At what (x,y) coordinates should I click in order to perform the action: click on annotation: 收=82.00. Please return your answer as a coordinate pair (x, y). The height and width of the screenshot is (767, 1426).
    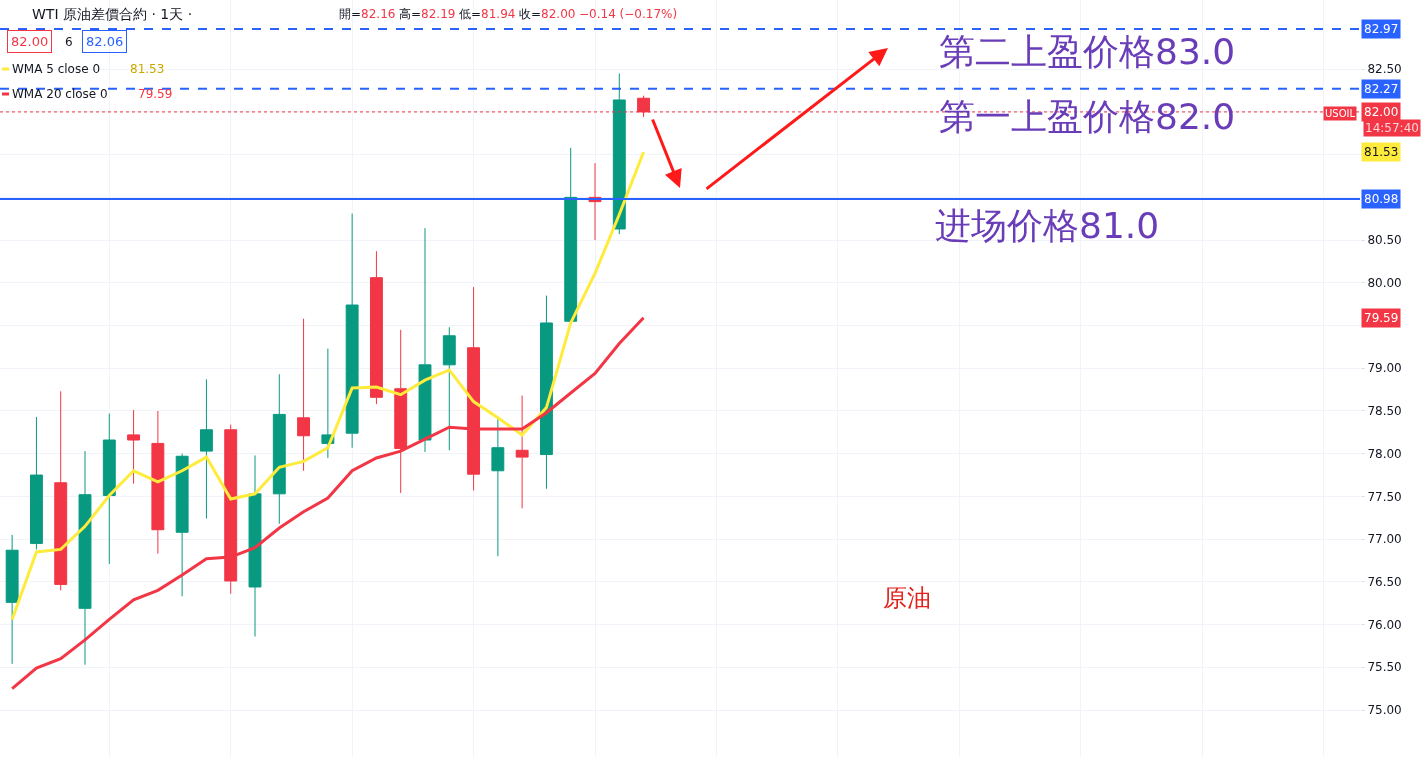
    Looking at the image, I should click on (547, 14).